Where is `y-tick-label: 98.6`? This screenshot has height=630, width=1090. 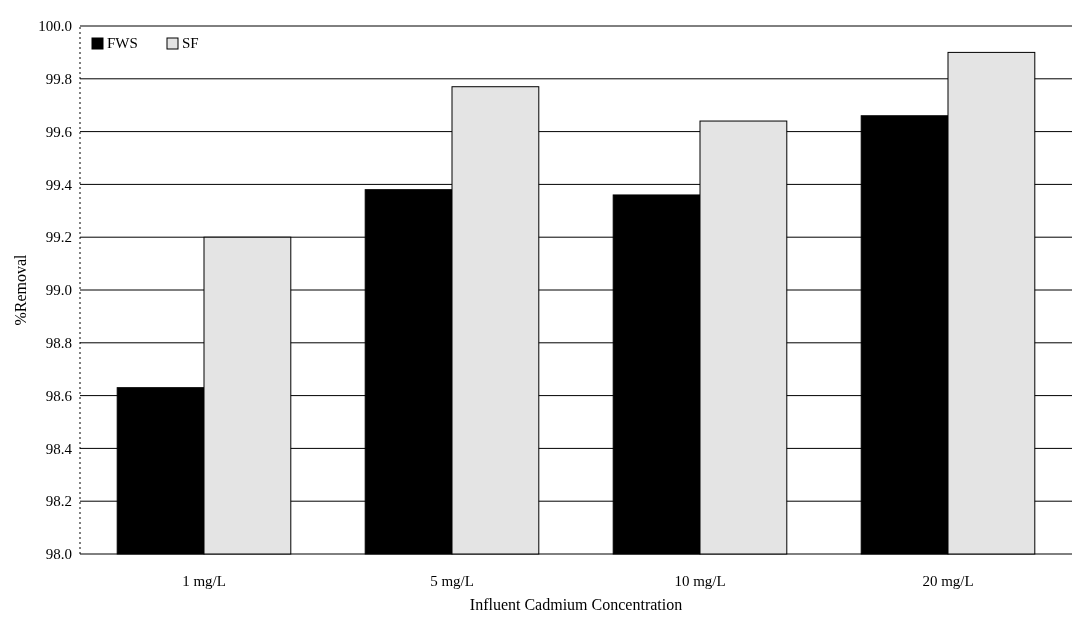 y-tick-label: 98.6 is located at coordinates (59, 395).